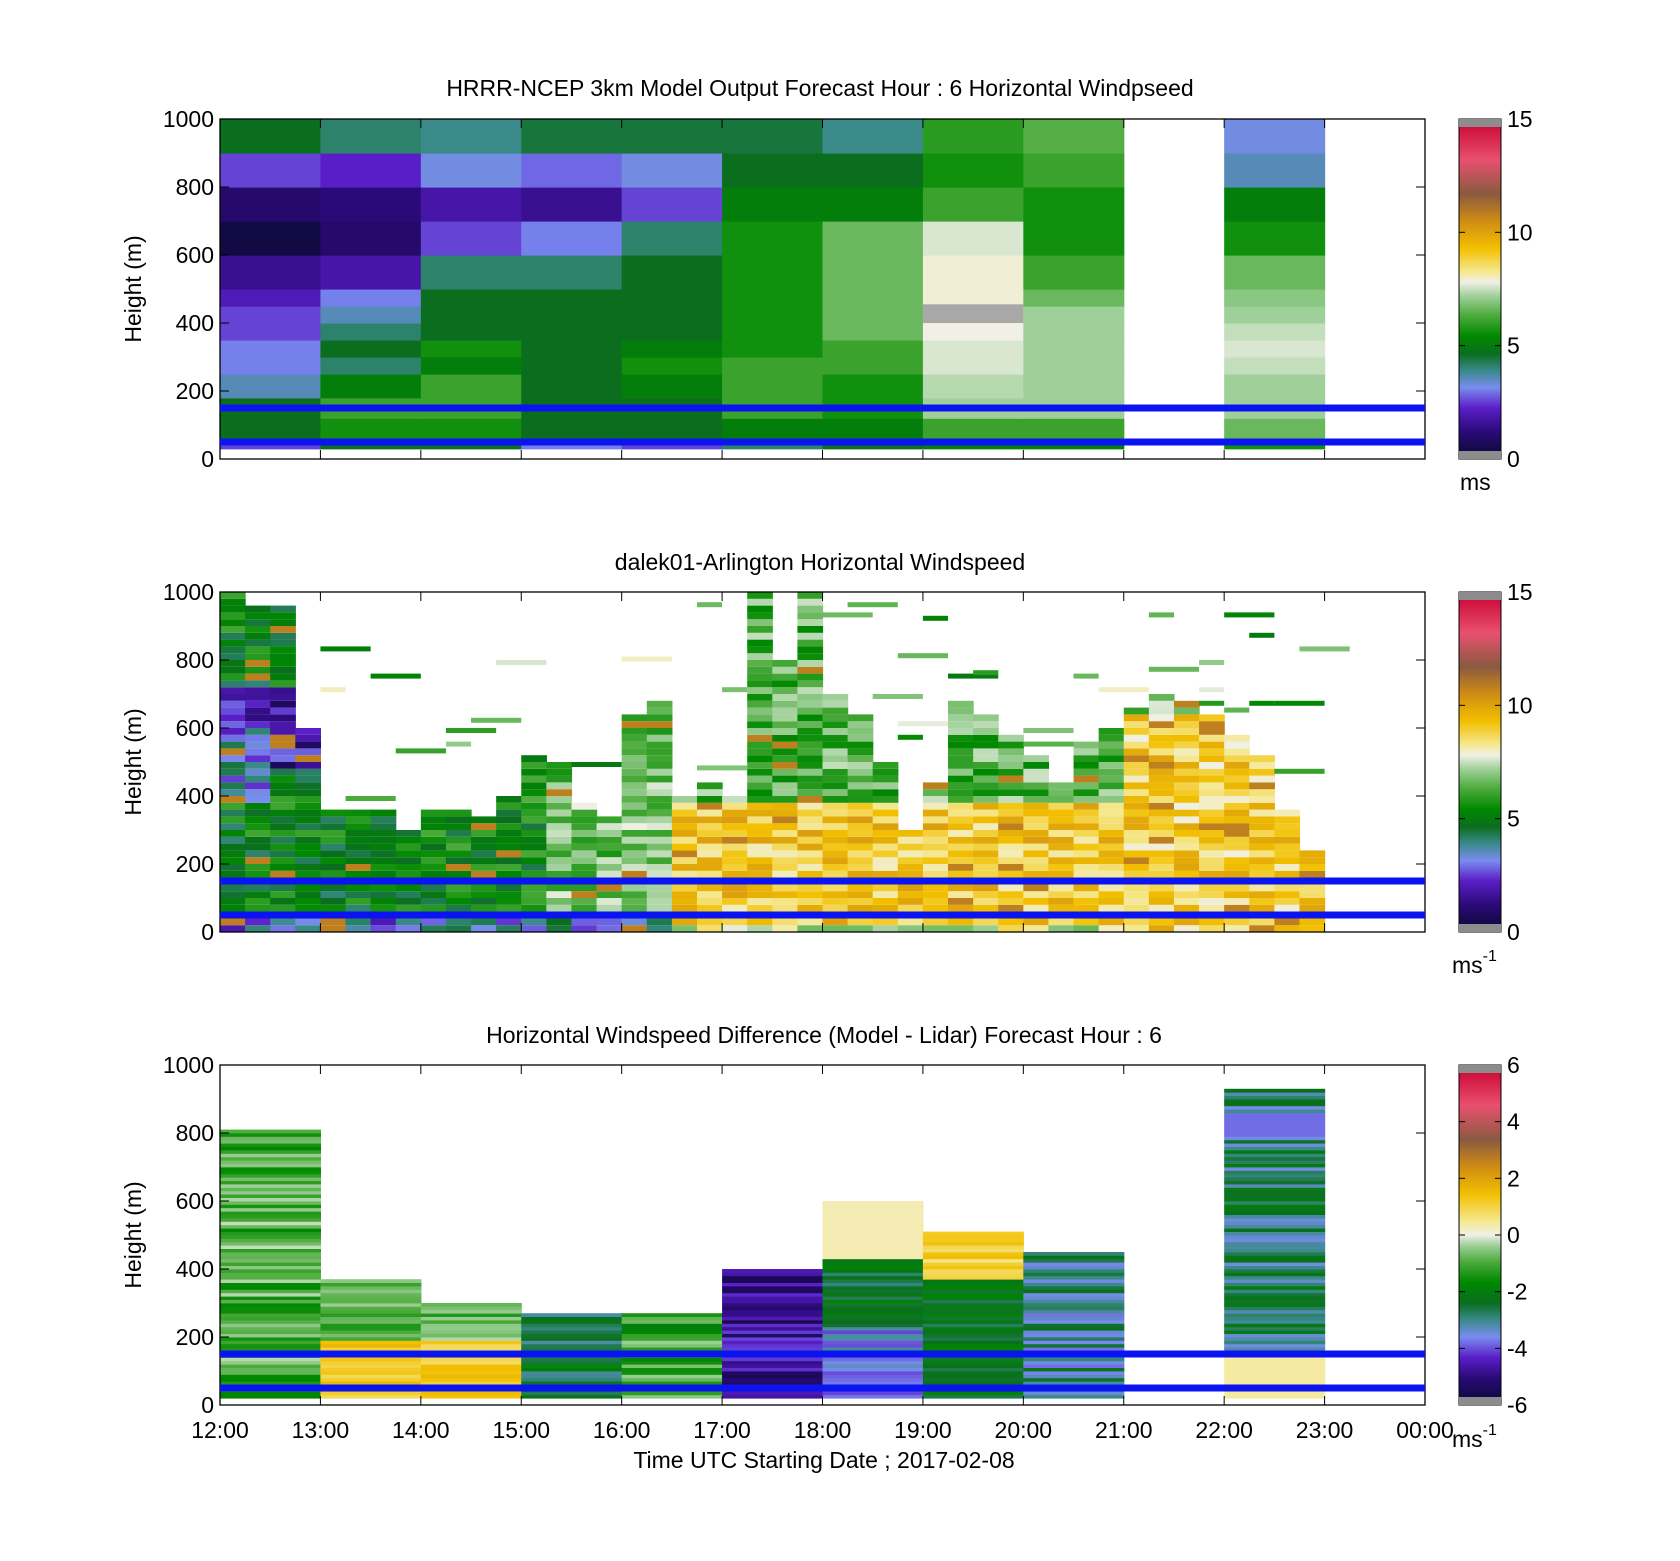 This screenshot has width=1680, height=1561. I want to click on colorbar-model-gradient, so click(1480, 289).